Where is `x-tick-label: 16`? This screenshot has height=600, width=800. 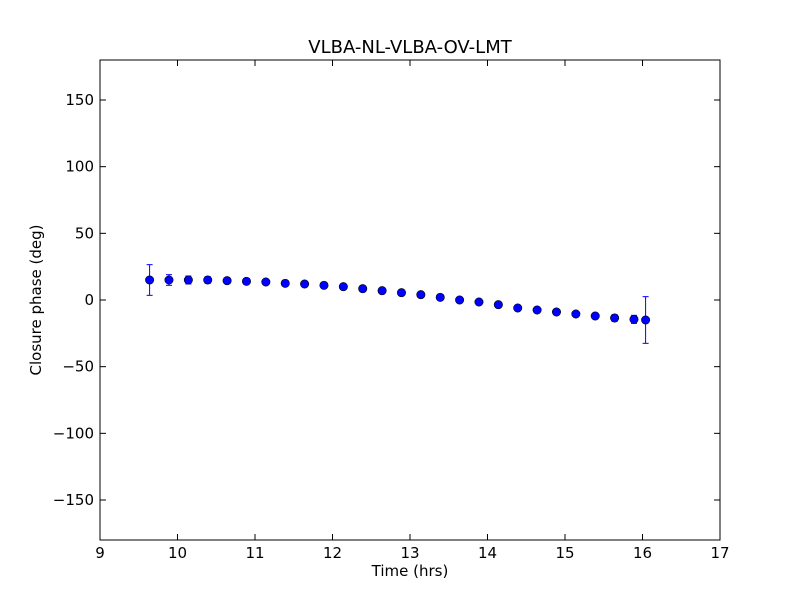
x-tick-label: 16 is located at coordinates (642, 553).